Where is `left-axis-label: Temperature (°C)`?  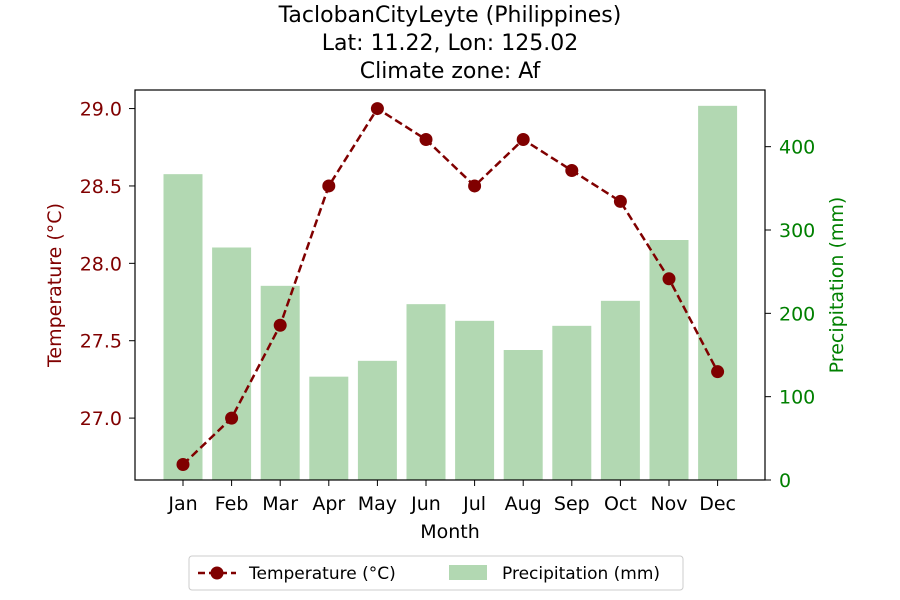 left-axis-label: Temperature (°C) is located at coordinates (55, 285).